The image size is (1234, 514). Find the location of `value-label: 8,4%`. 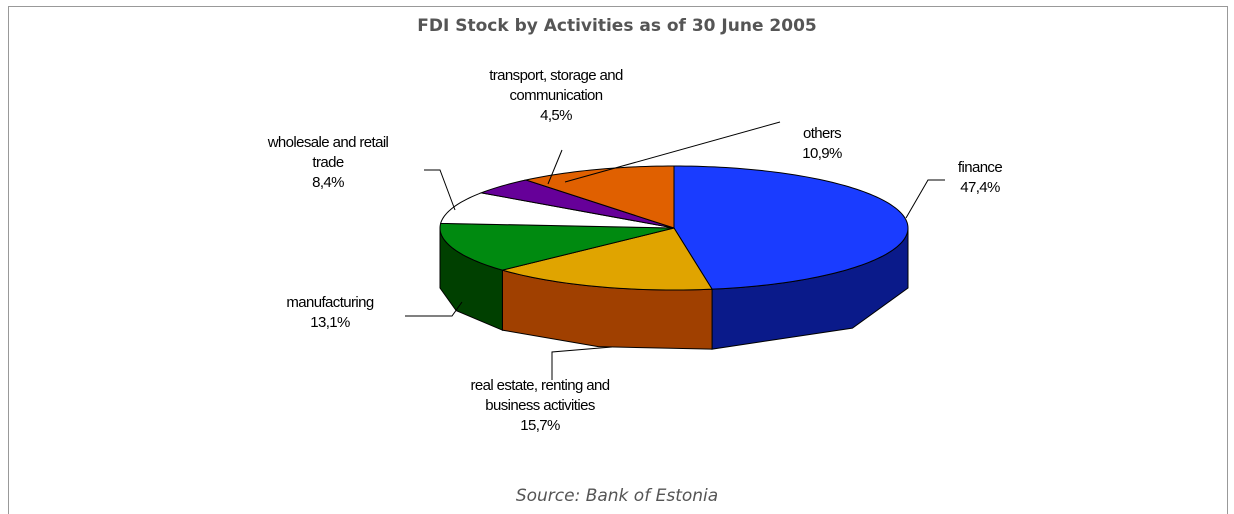

value-label: 8,4% is located at coordinates (328, 182).